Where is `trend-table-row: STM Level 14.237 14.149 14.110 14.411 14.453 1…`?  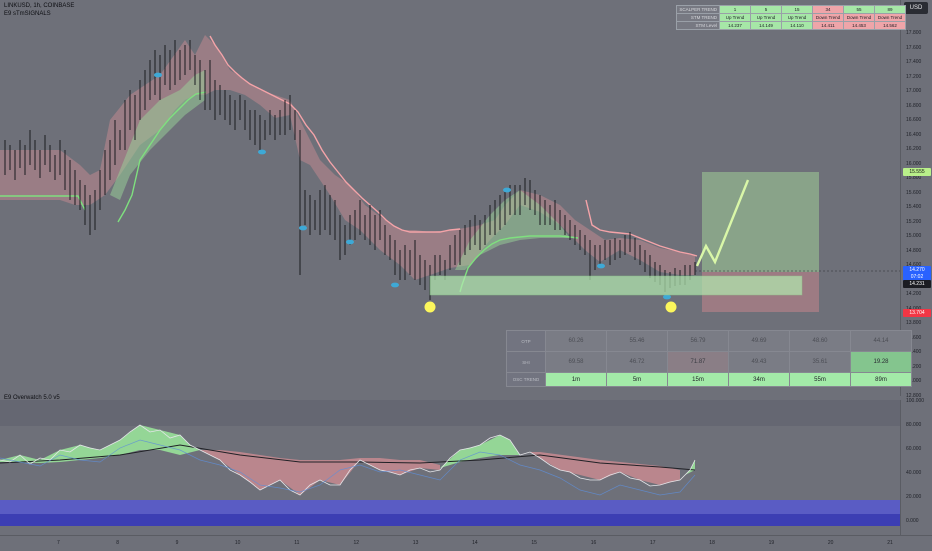 trend-table-row: STM Level 14.237 14.149 14.110 14.411 14.453 1… is located at coordinates (791, 25).